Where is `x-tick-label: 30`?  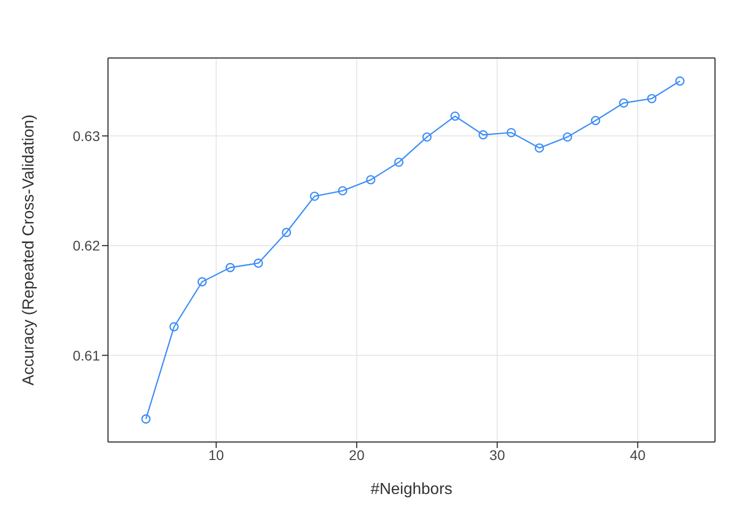
x-tick-label: 30 is located at coordinates (497, 454).